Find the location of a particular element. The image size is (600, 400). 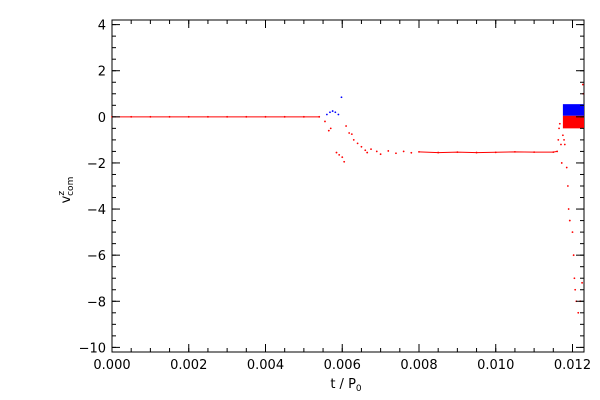

x-tick-label: 0.012 is located at coordinates (572, 365).